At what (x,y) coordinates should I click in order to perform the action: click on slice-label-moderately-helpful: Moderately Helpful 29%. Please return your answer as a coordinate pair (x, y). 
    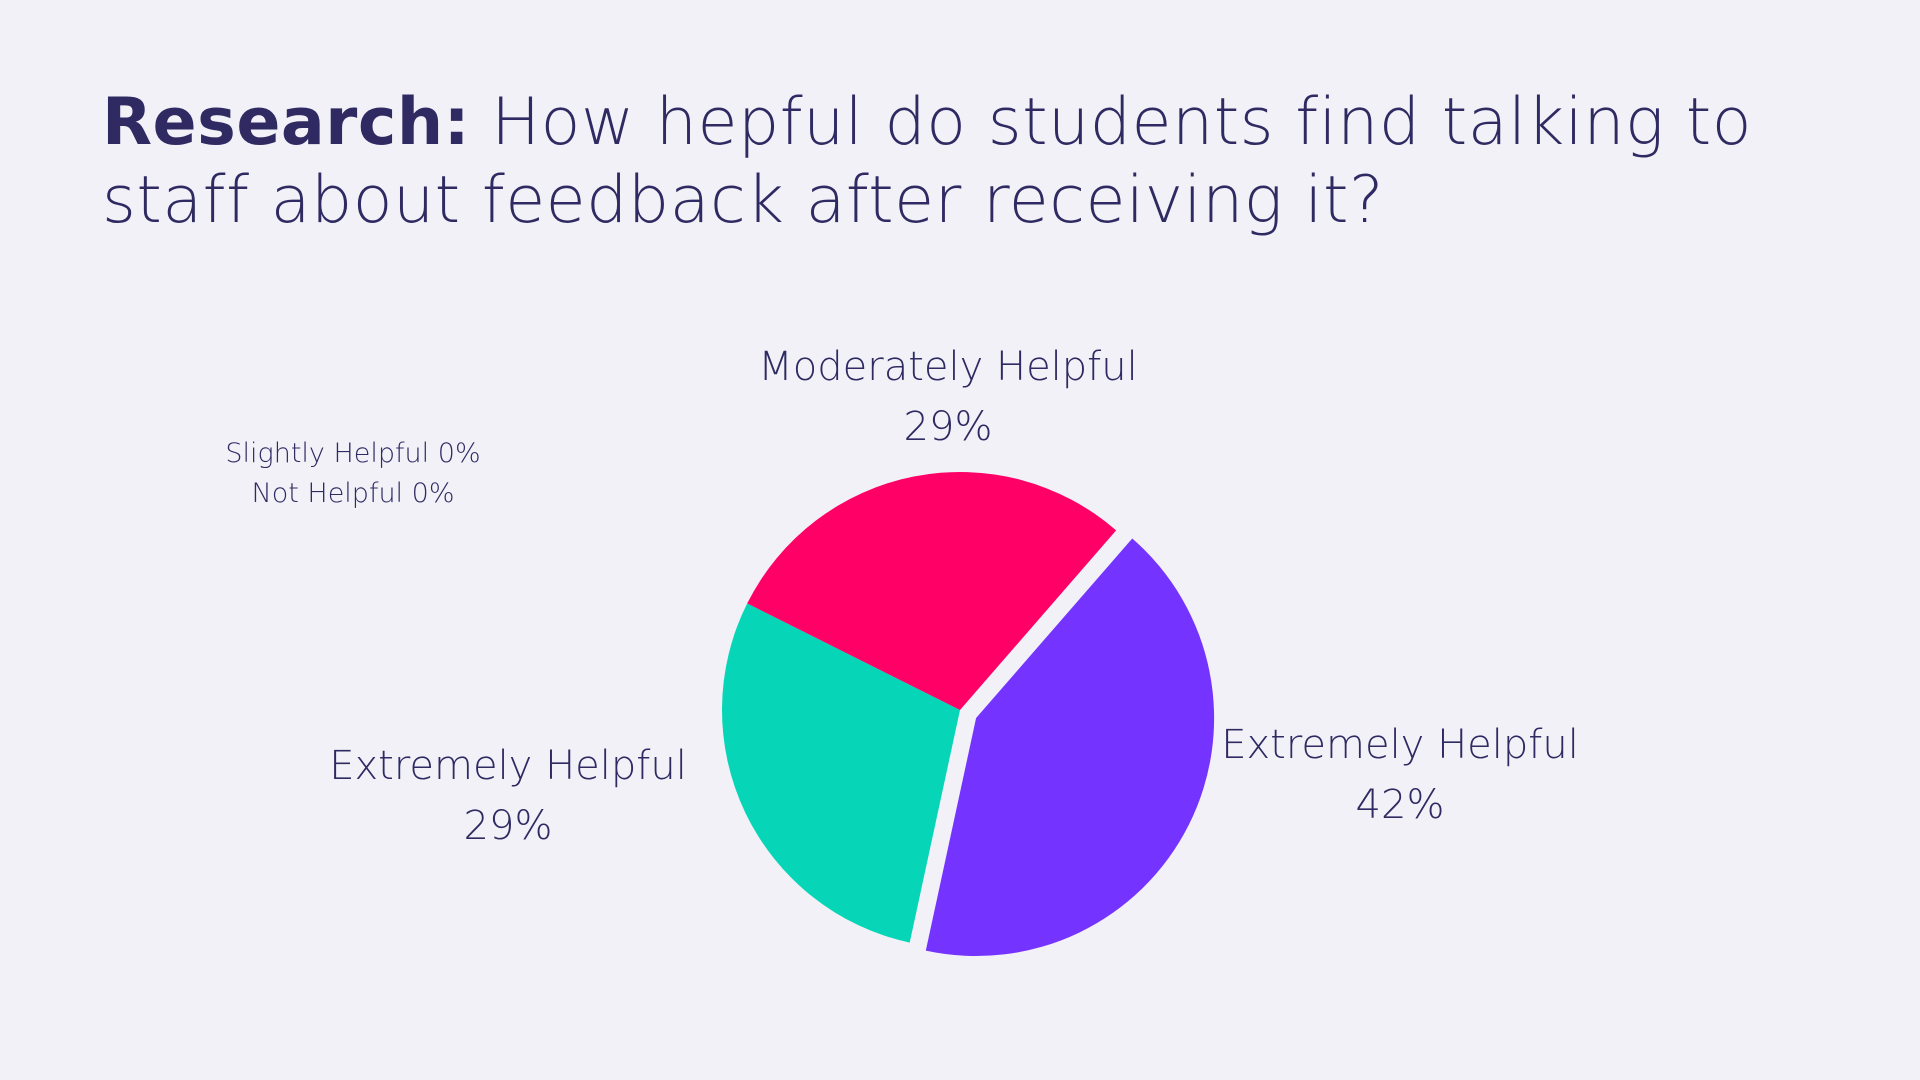
    Looking at the image, I should click on (947, 397).